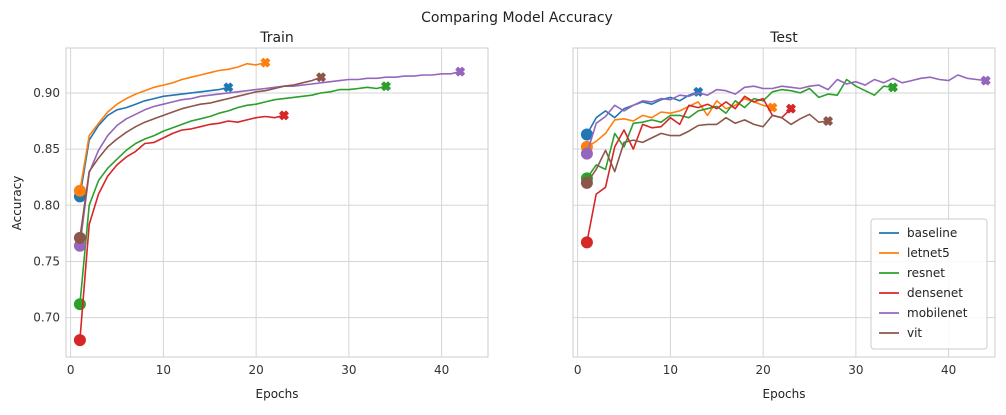 The image size is (1006, 415). I want to click on train-letnet5-start-point, so click(79, 190).